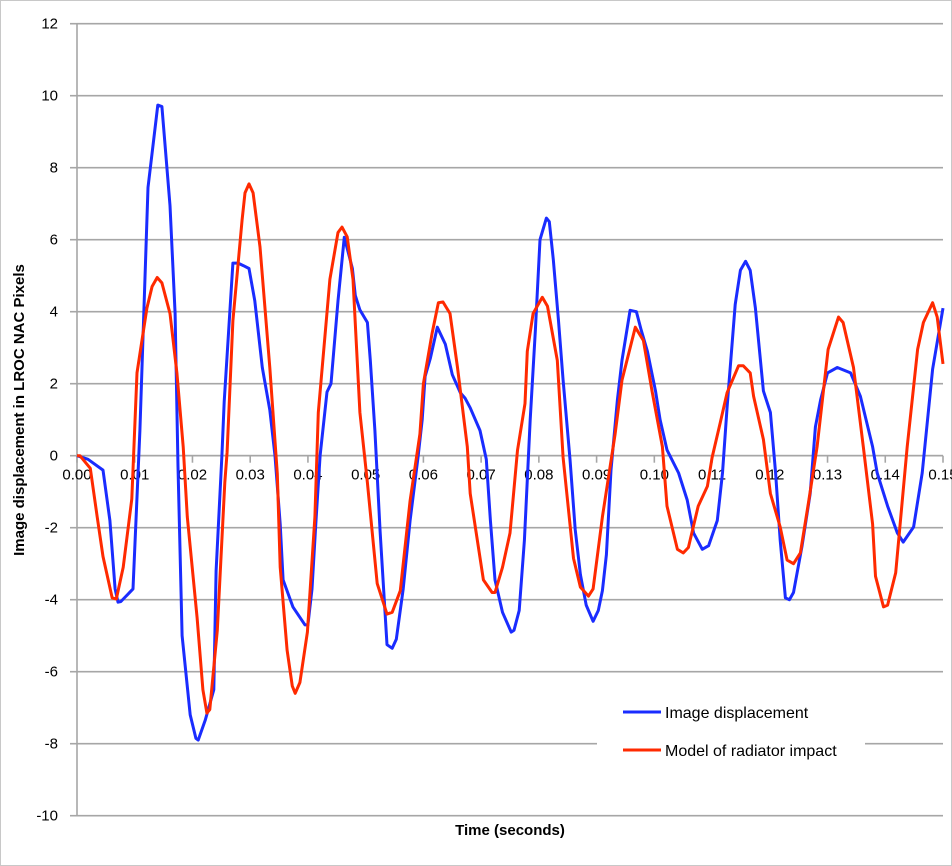 This screenshot has width=952, height=866. I want to click on x-tick-label: 0.01, so click(134, 475).